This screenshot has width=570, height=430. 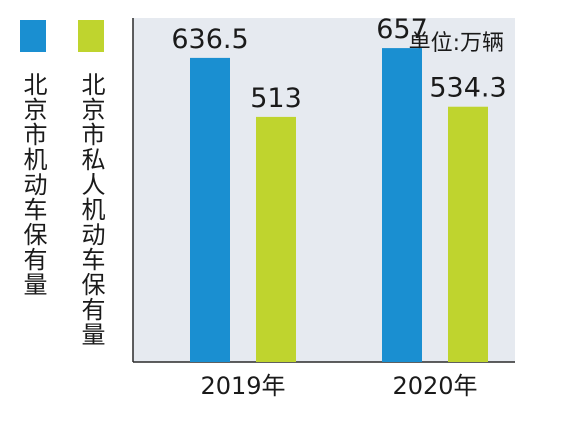 I want to click on legend-label-series-1: 北京市机动车保有量, so click(x=33, y=184).